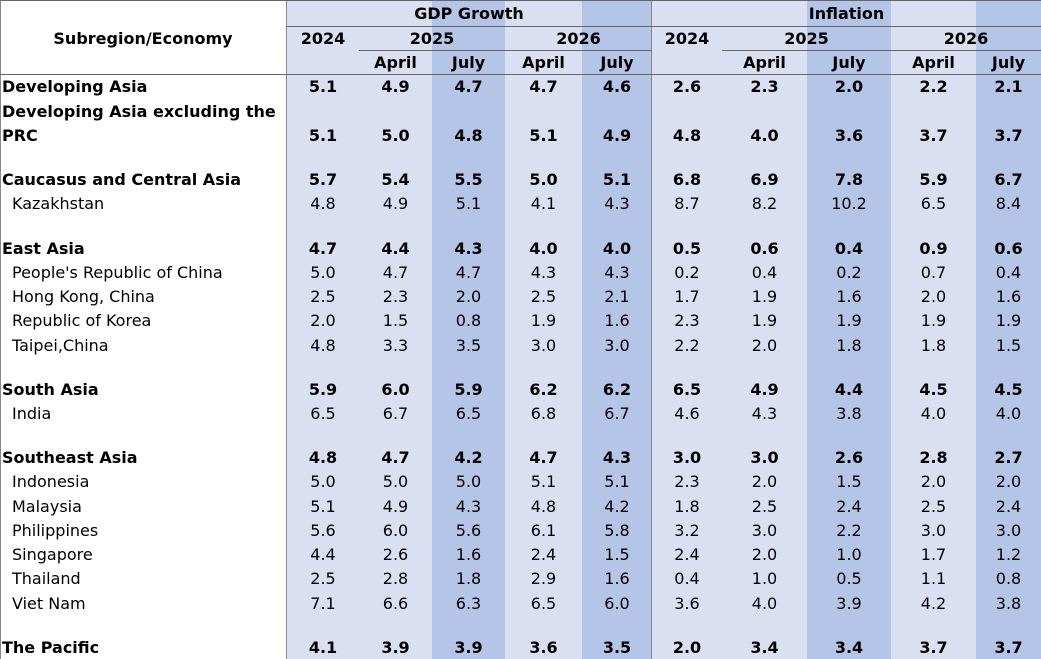 The height and width of the screenshot is (659, 1041). What do you see at coordinates (520, 0) in the screenshot?
I see `header-top-rule` at bounding box center [520, 0].